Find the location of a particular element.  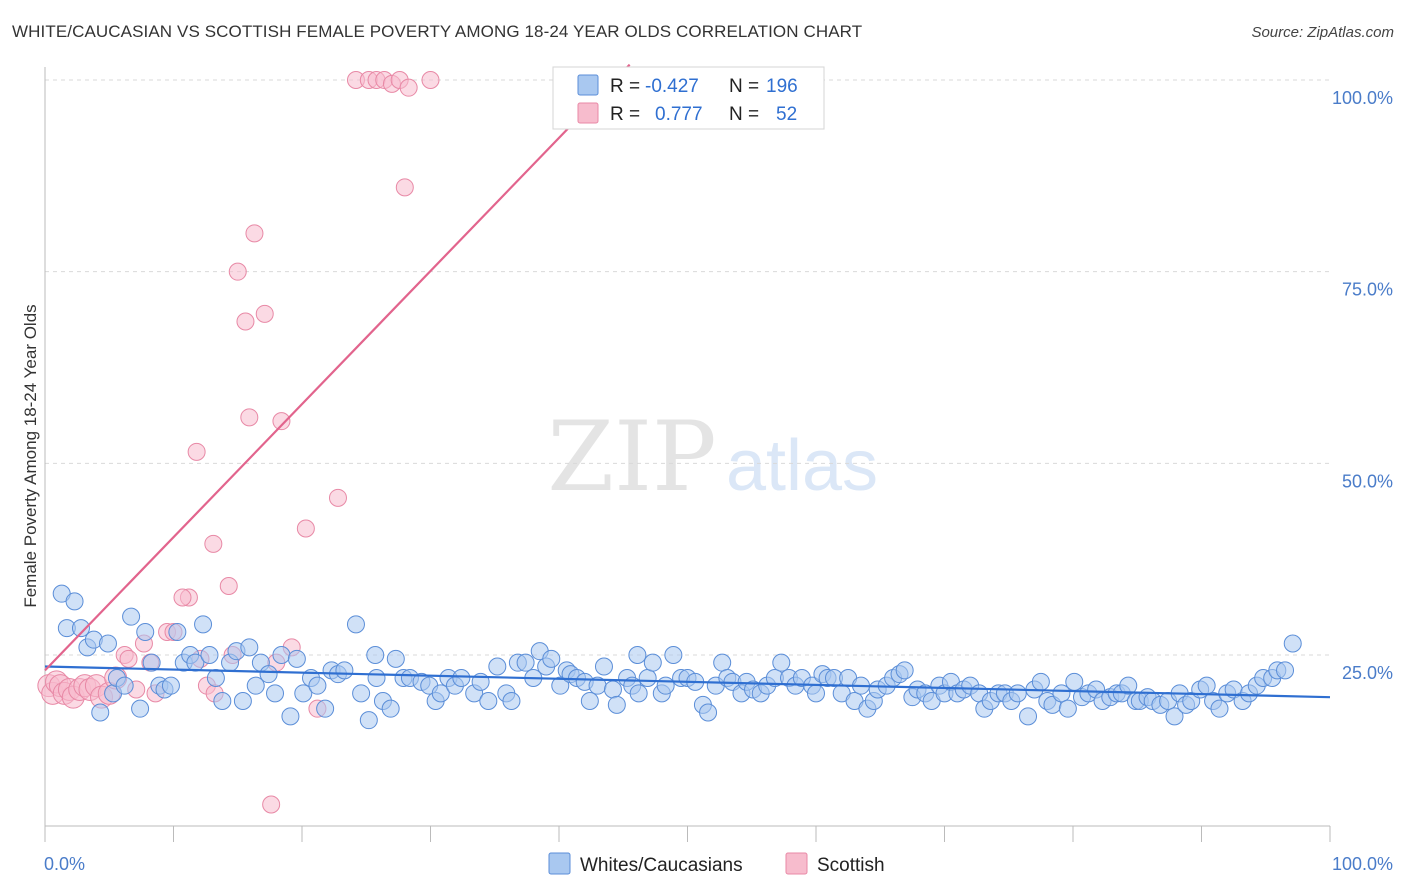

stats-r-value-white: -0.427 is located at coordinates (672, 86).